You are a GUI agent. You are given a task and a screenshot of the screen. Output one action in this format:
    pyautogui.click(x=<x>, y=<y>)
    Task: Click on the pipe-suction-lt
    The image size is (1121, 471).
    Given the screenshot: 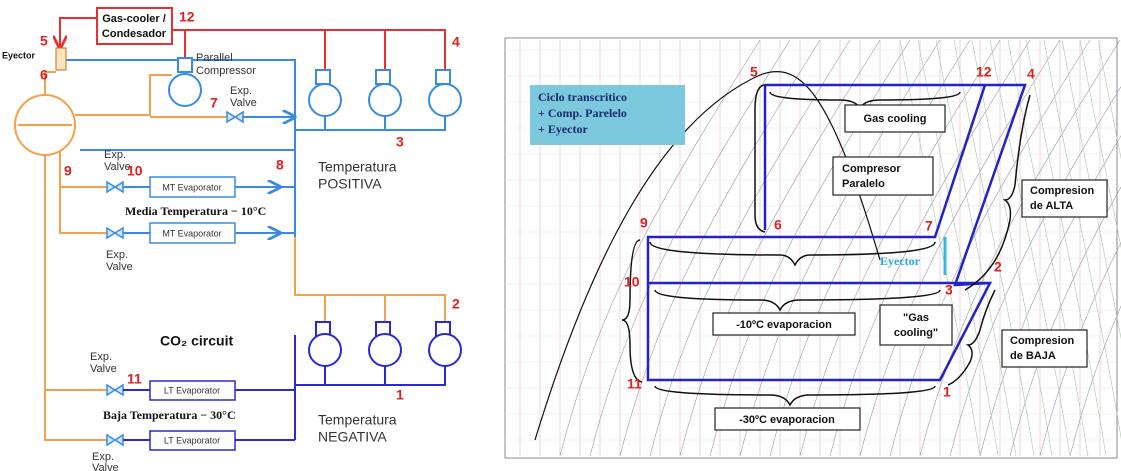 What is the action you would take?
    pyautogui.click(x=340, y=388)
    